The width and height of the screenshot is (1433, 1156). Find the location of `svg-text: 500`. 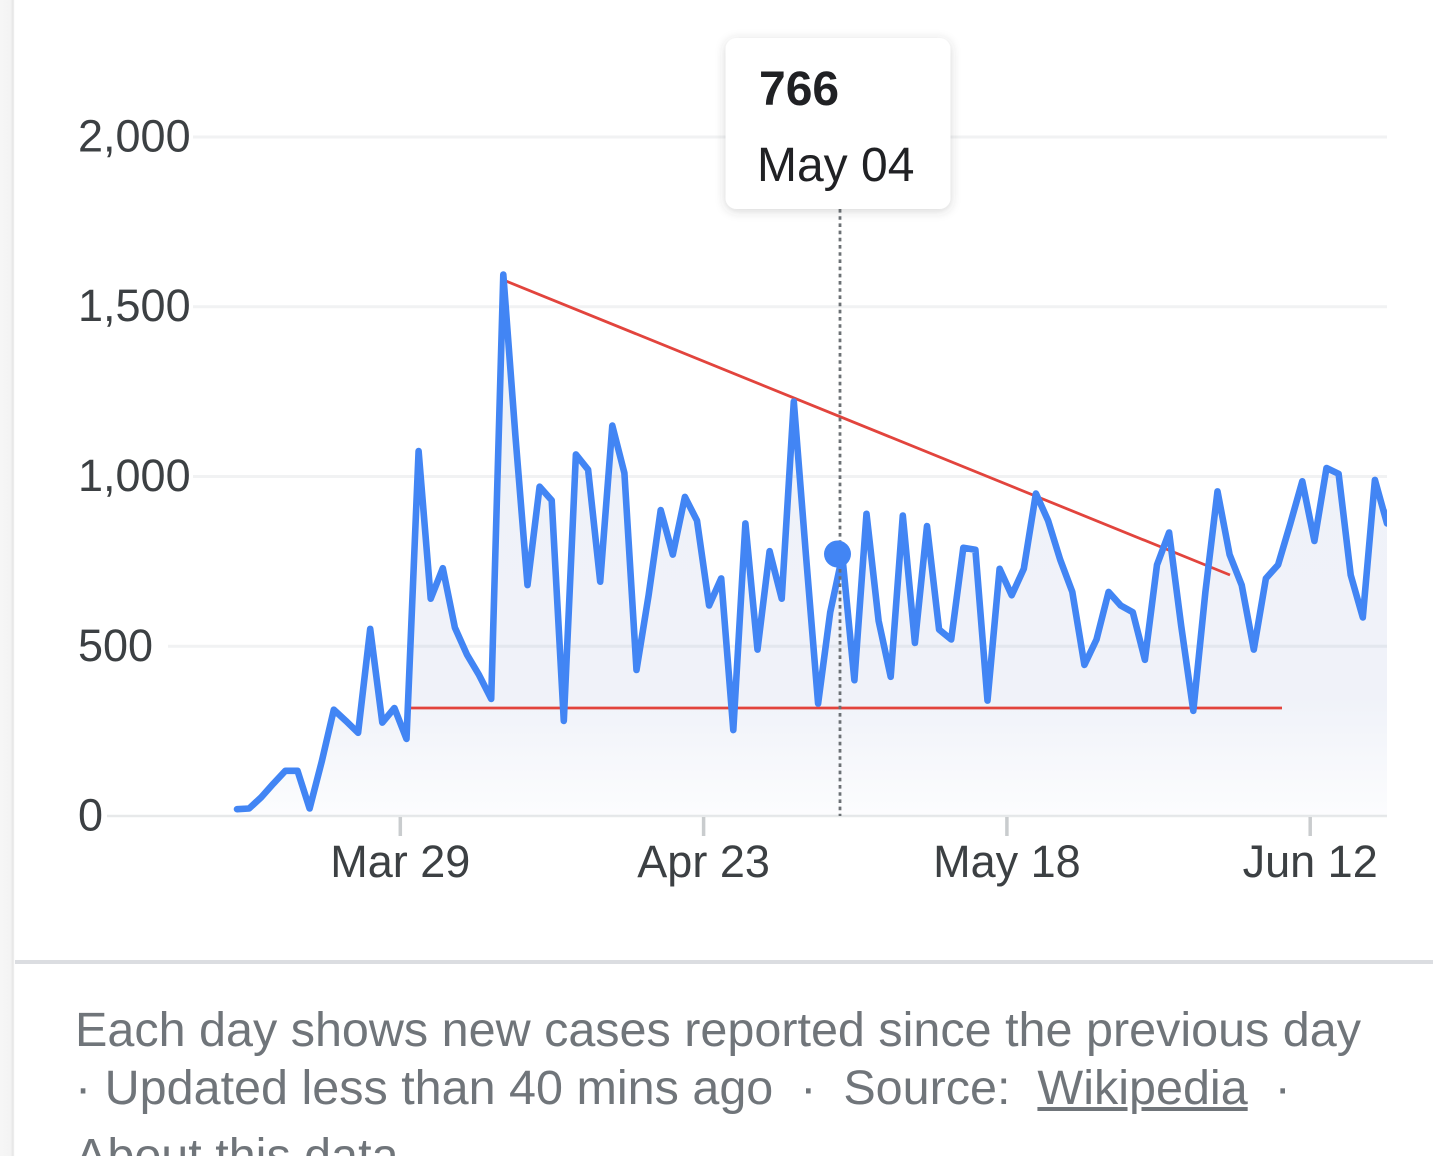

svg-text: 500 is located at coordinates (115, 645).